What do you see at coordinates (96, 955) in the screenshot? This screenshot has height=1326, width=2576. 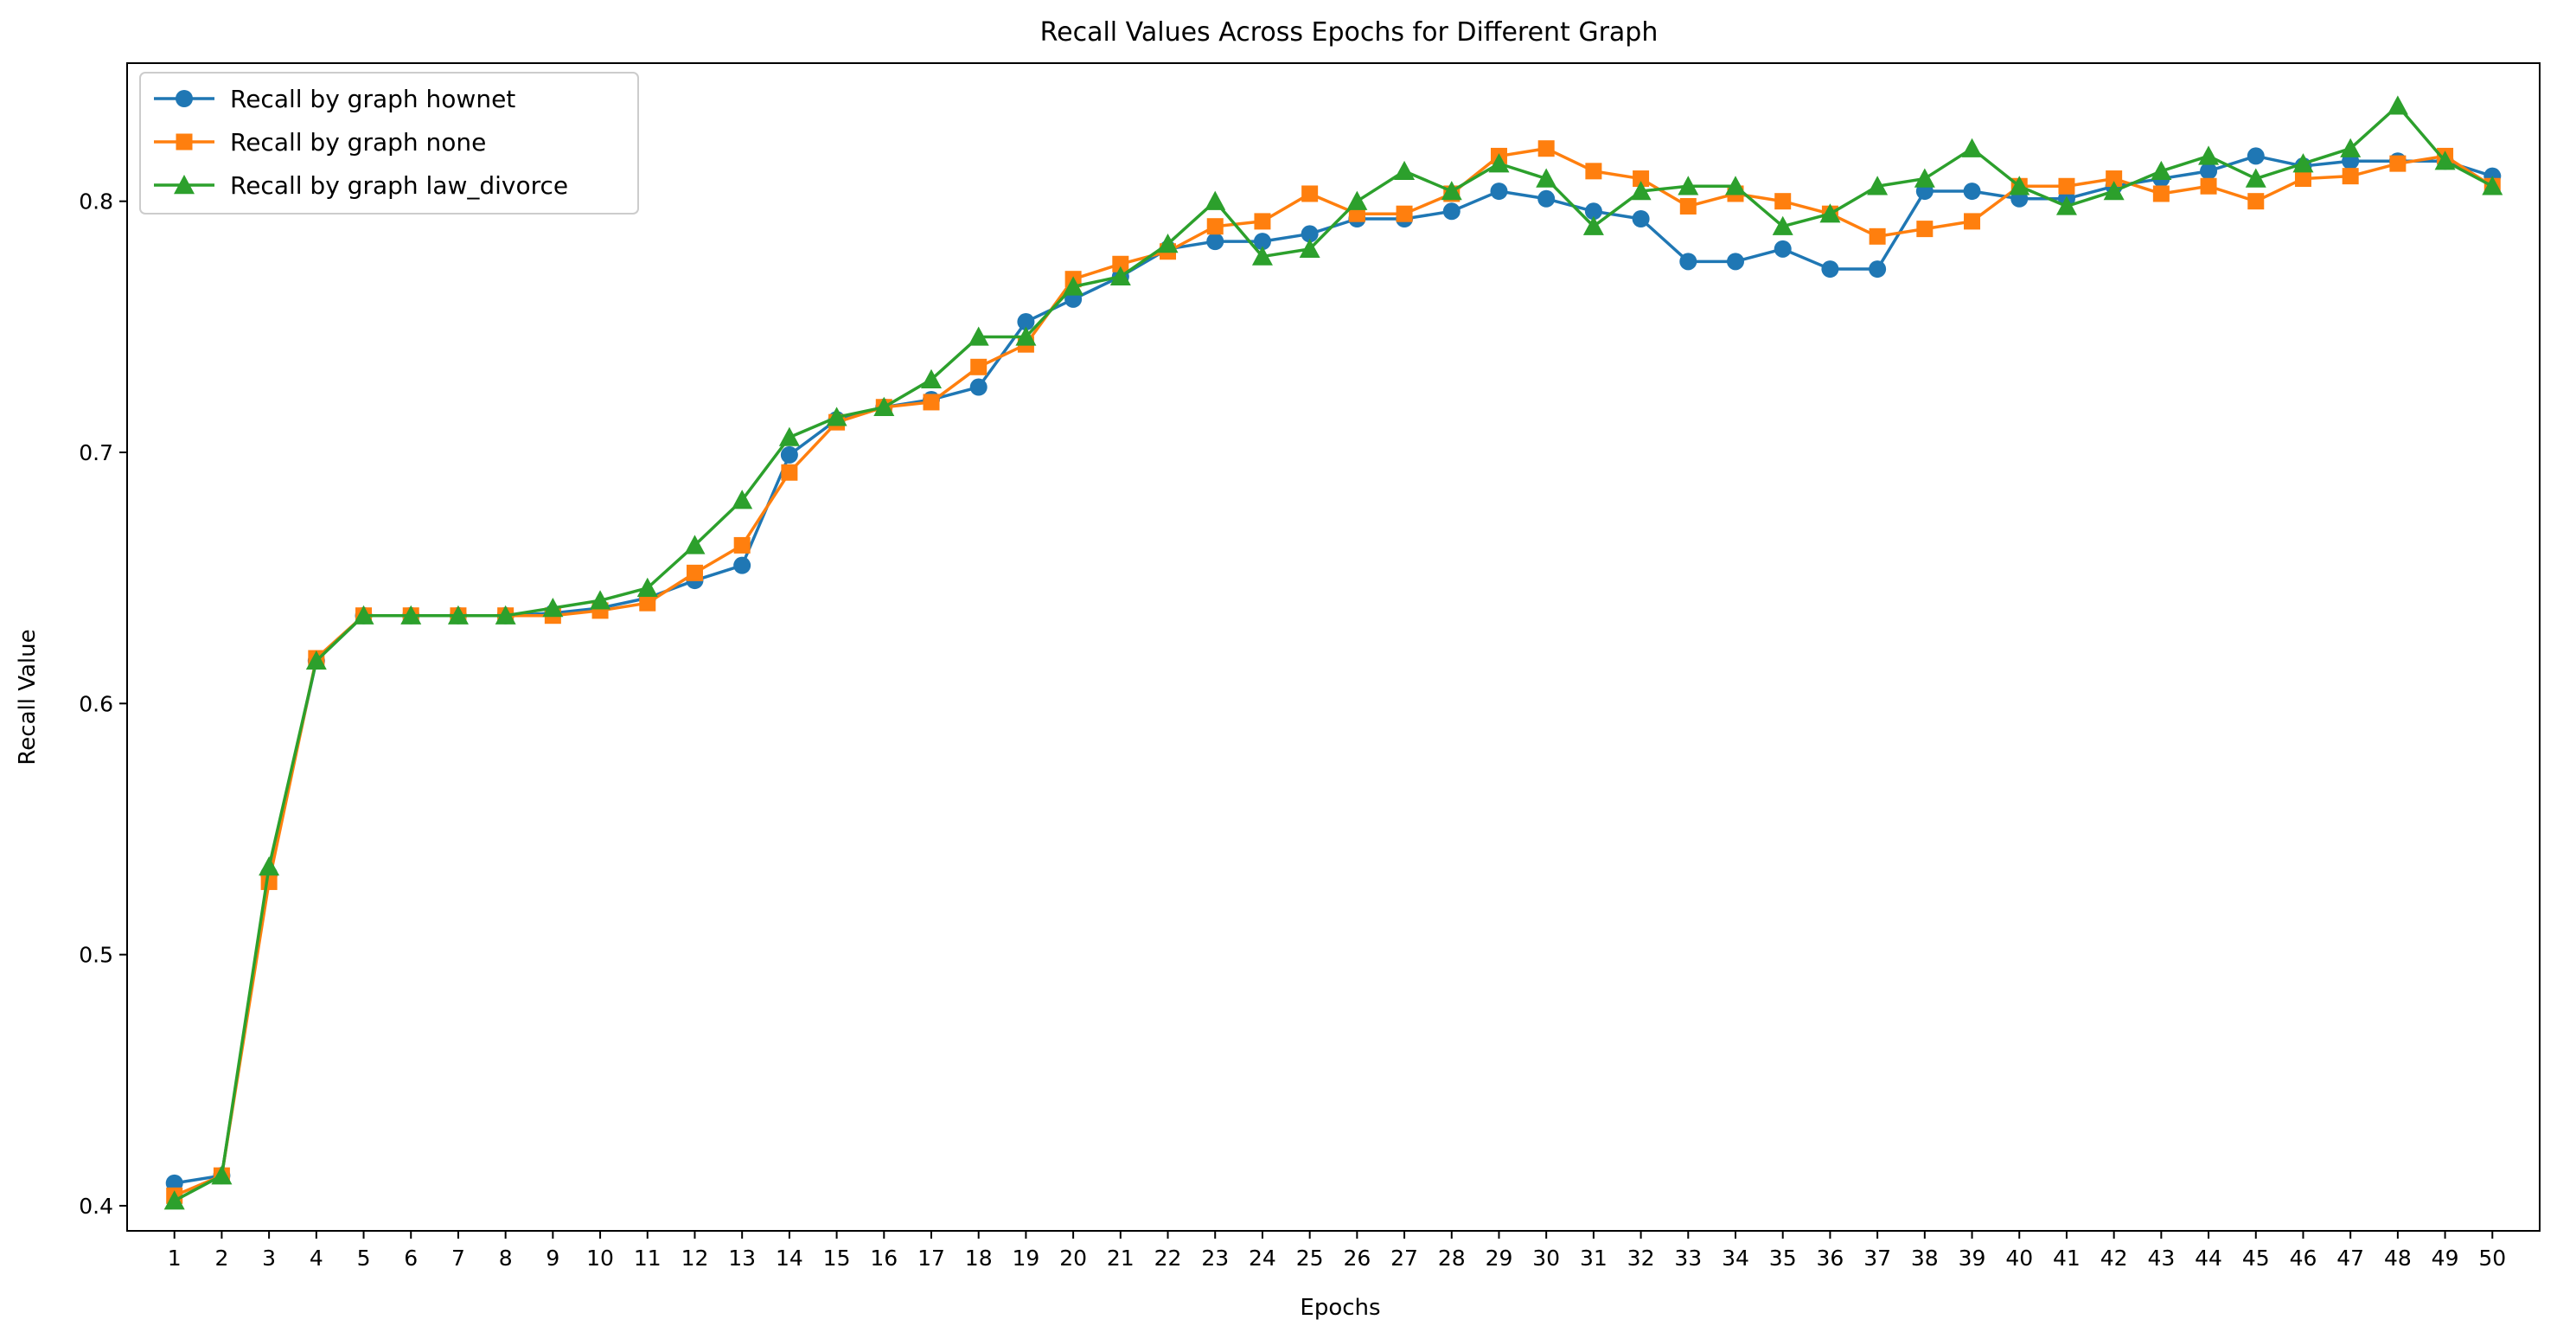 I see `y-tick-label: 0.5` at bounding box center [96, 955].